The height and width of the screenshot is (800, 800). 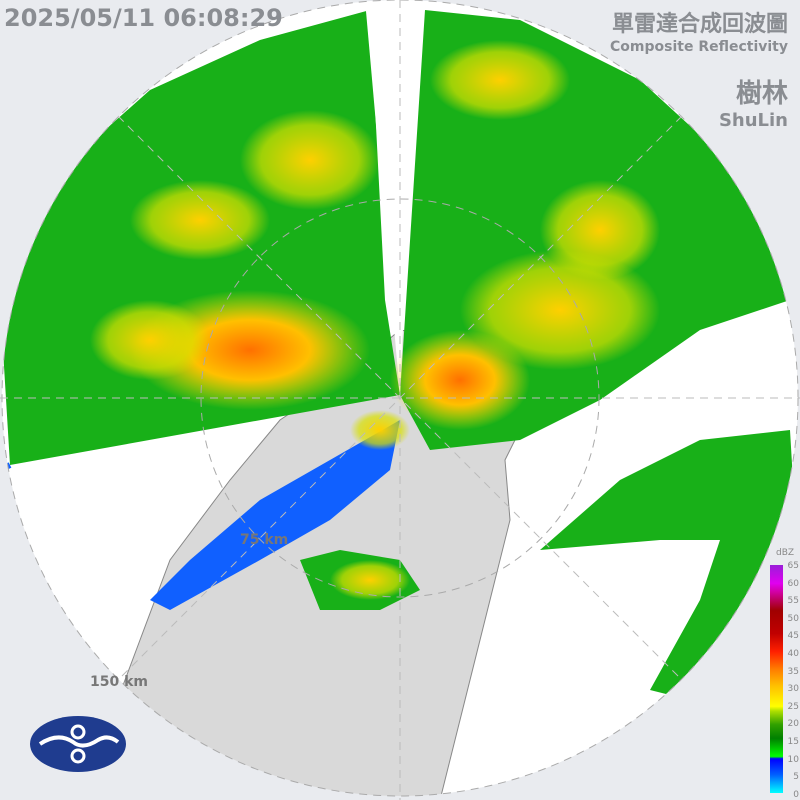 What do you see at coordinates (796, 777) in the screenshot?
I see `legend-tick: 5` at bounding box center [796, 777].